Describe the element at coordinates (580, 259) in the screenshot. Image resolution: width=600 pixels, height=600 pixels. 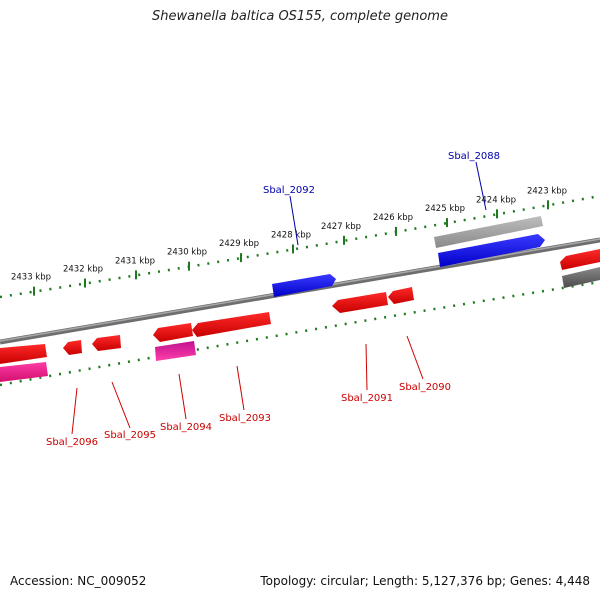
I see `gene-right-edge-red` at that location.